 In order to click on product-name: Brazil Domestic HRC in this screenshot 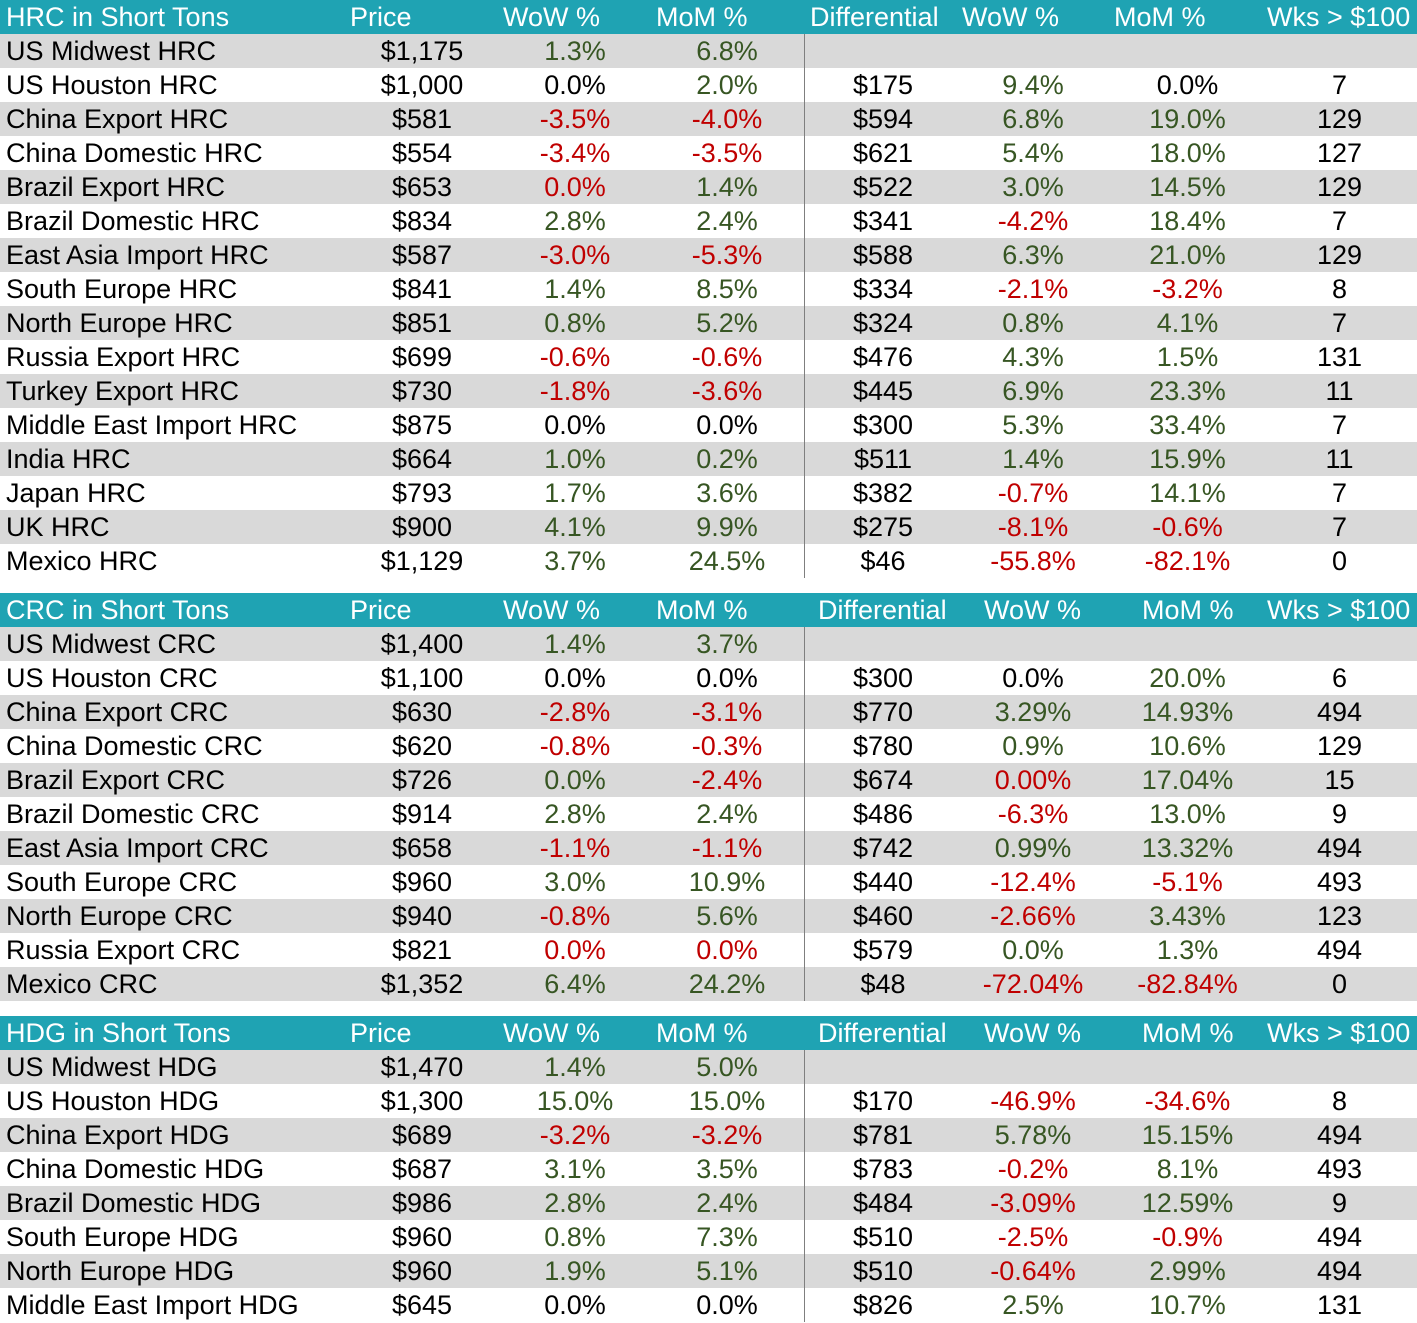, I will do `click(133, 221)`.